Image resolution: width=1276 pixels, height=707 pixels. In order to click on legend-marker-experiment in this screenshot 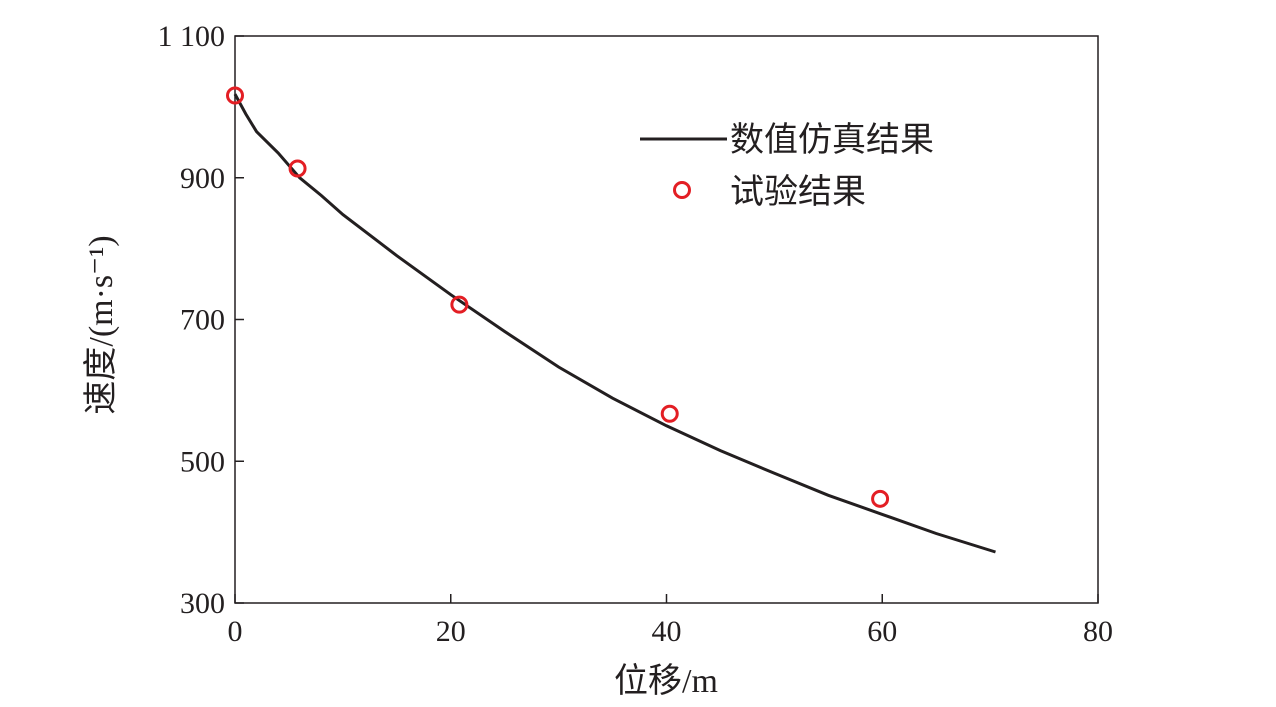, I will do `click(682, 190)`.